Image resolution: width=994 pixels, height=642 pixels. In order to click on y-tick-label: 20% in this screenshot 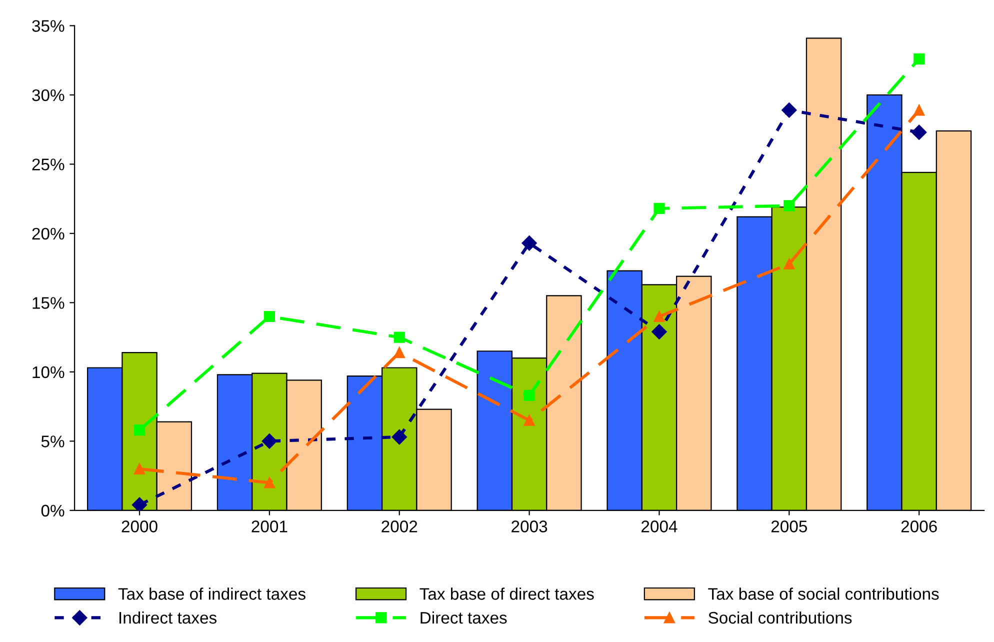, I will do `click(48, 234)`.